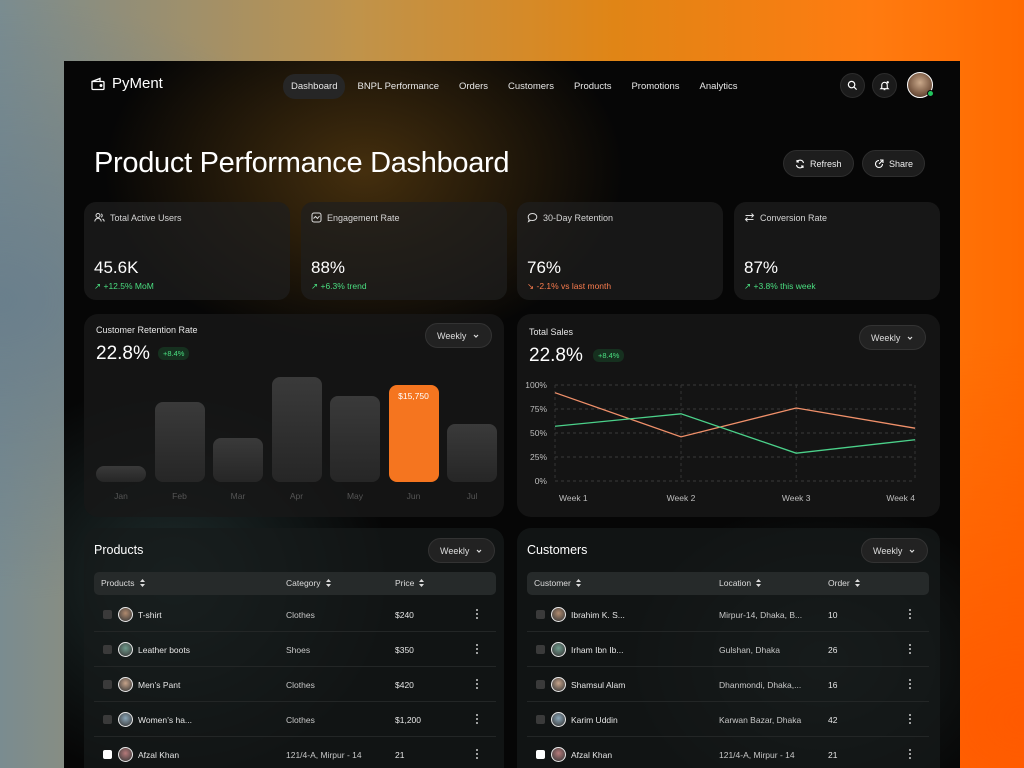 The image size is (1024, 768). Describe the element at coordinates (238, 459) in the screenshot. I see `bar-mar` at that location.